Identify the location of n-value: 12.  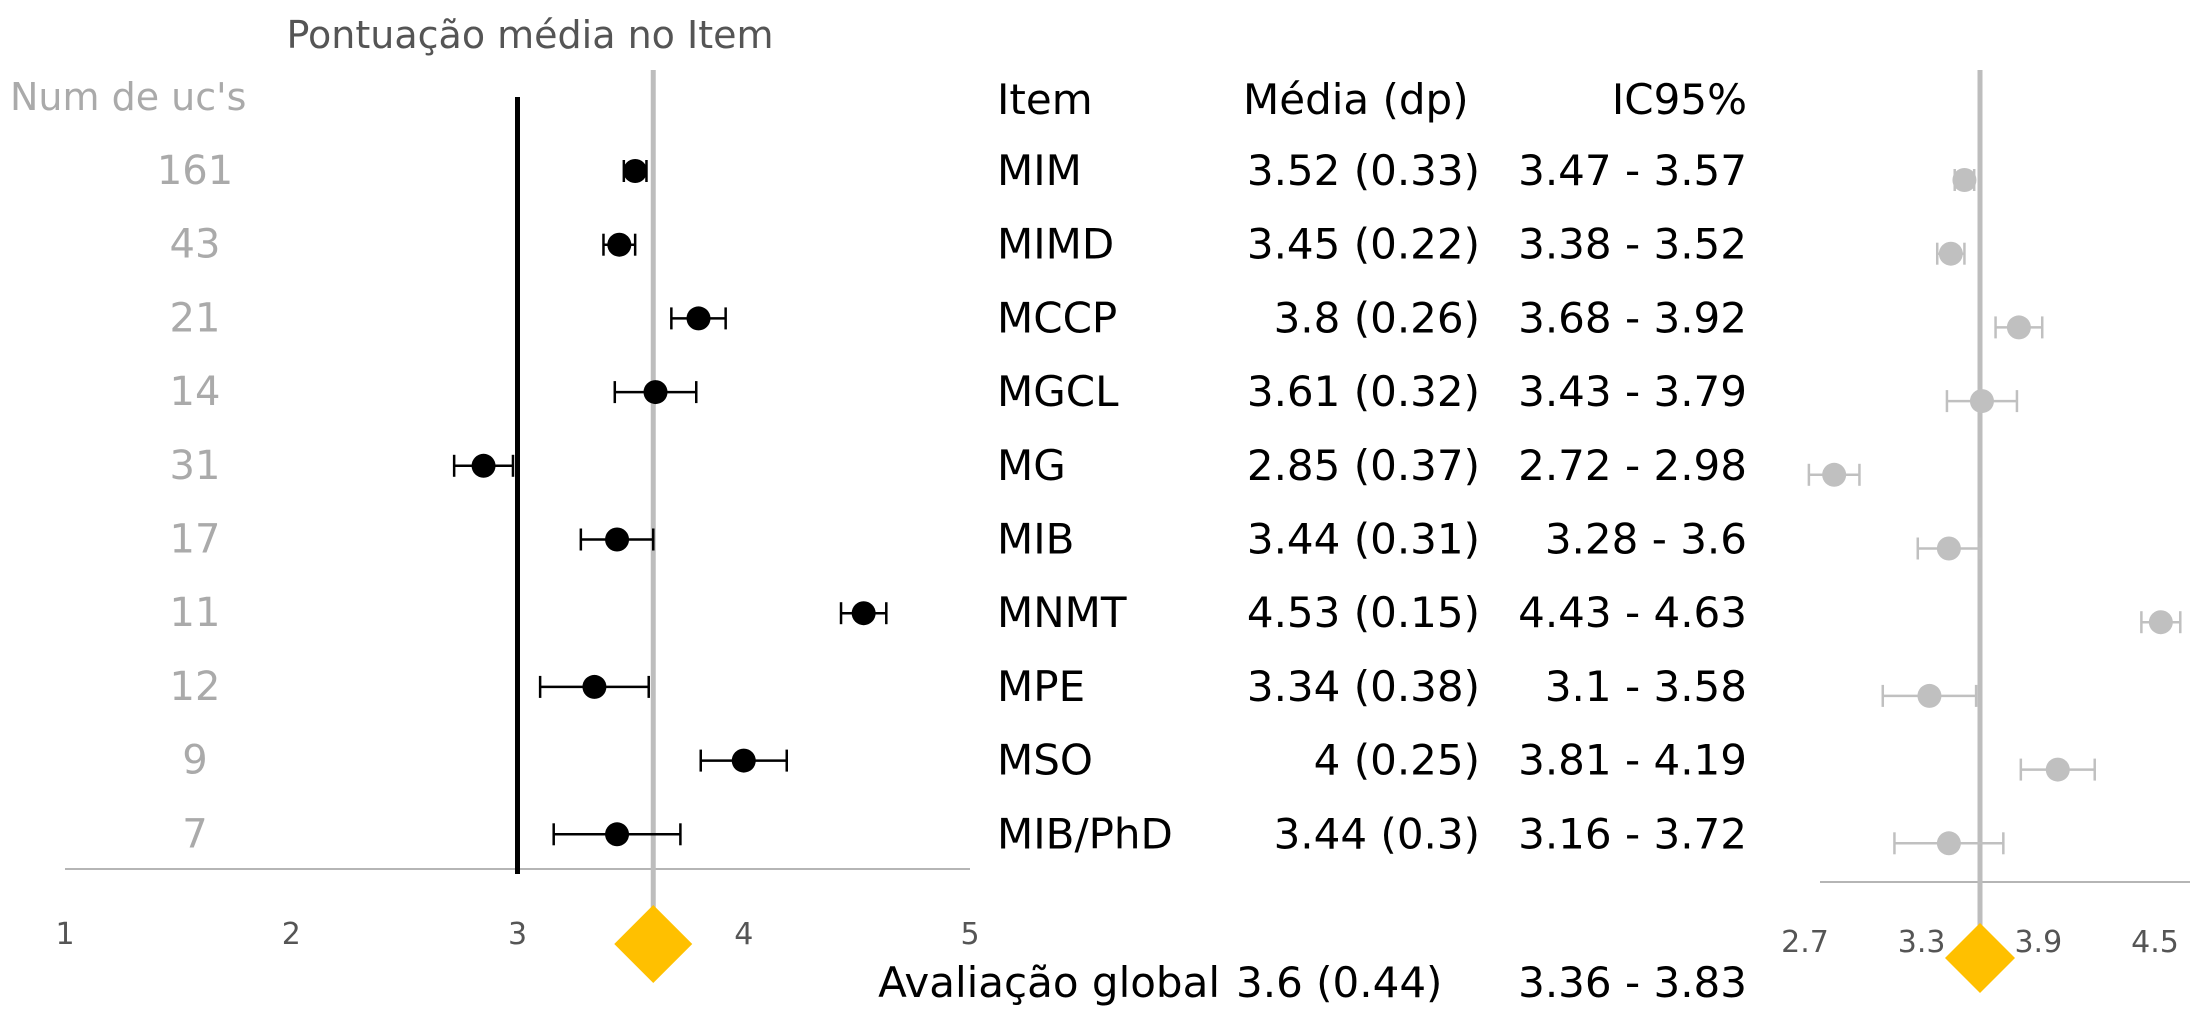
(195, 687).